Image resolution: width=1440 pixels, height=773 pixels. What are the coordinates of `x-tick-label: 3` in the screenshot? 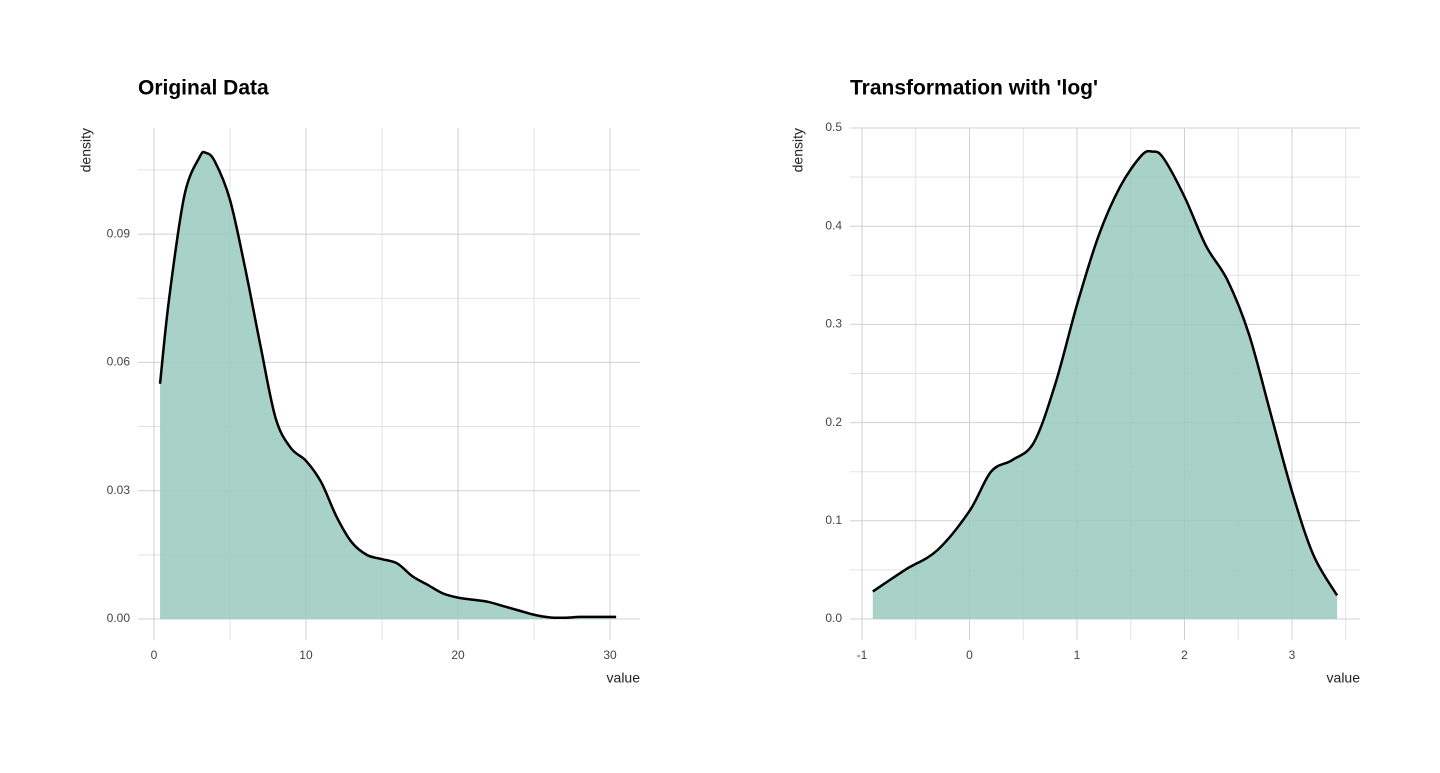 It's located at (1292, 655).